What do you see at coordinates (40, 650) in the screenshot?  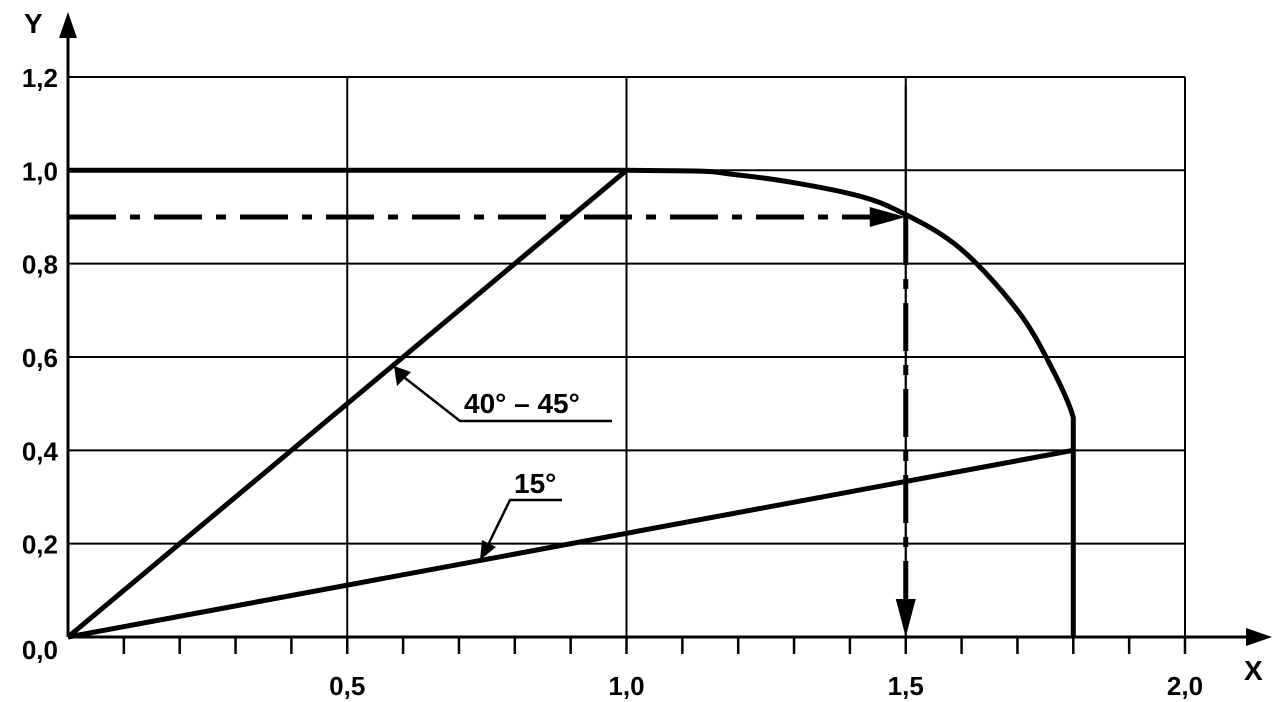 I see `y-tick-label: 0,0` at bounding box center [40, 650].